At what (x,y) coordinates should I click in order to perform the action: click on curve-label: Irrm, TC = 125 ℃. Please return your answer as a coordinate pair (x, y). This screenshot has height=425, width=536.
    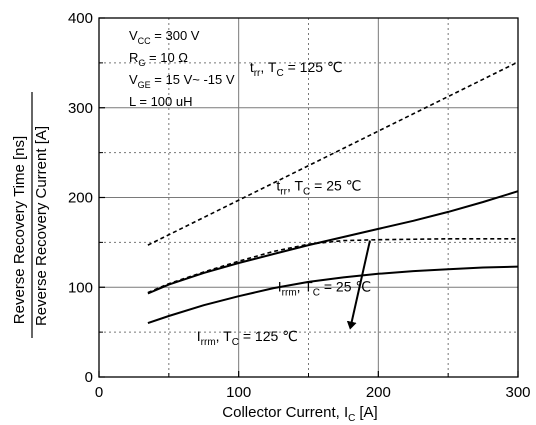
    Looking at the image, I should click on (247, 338).